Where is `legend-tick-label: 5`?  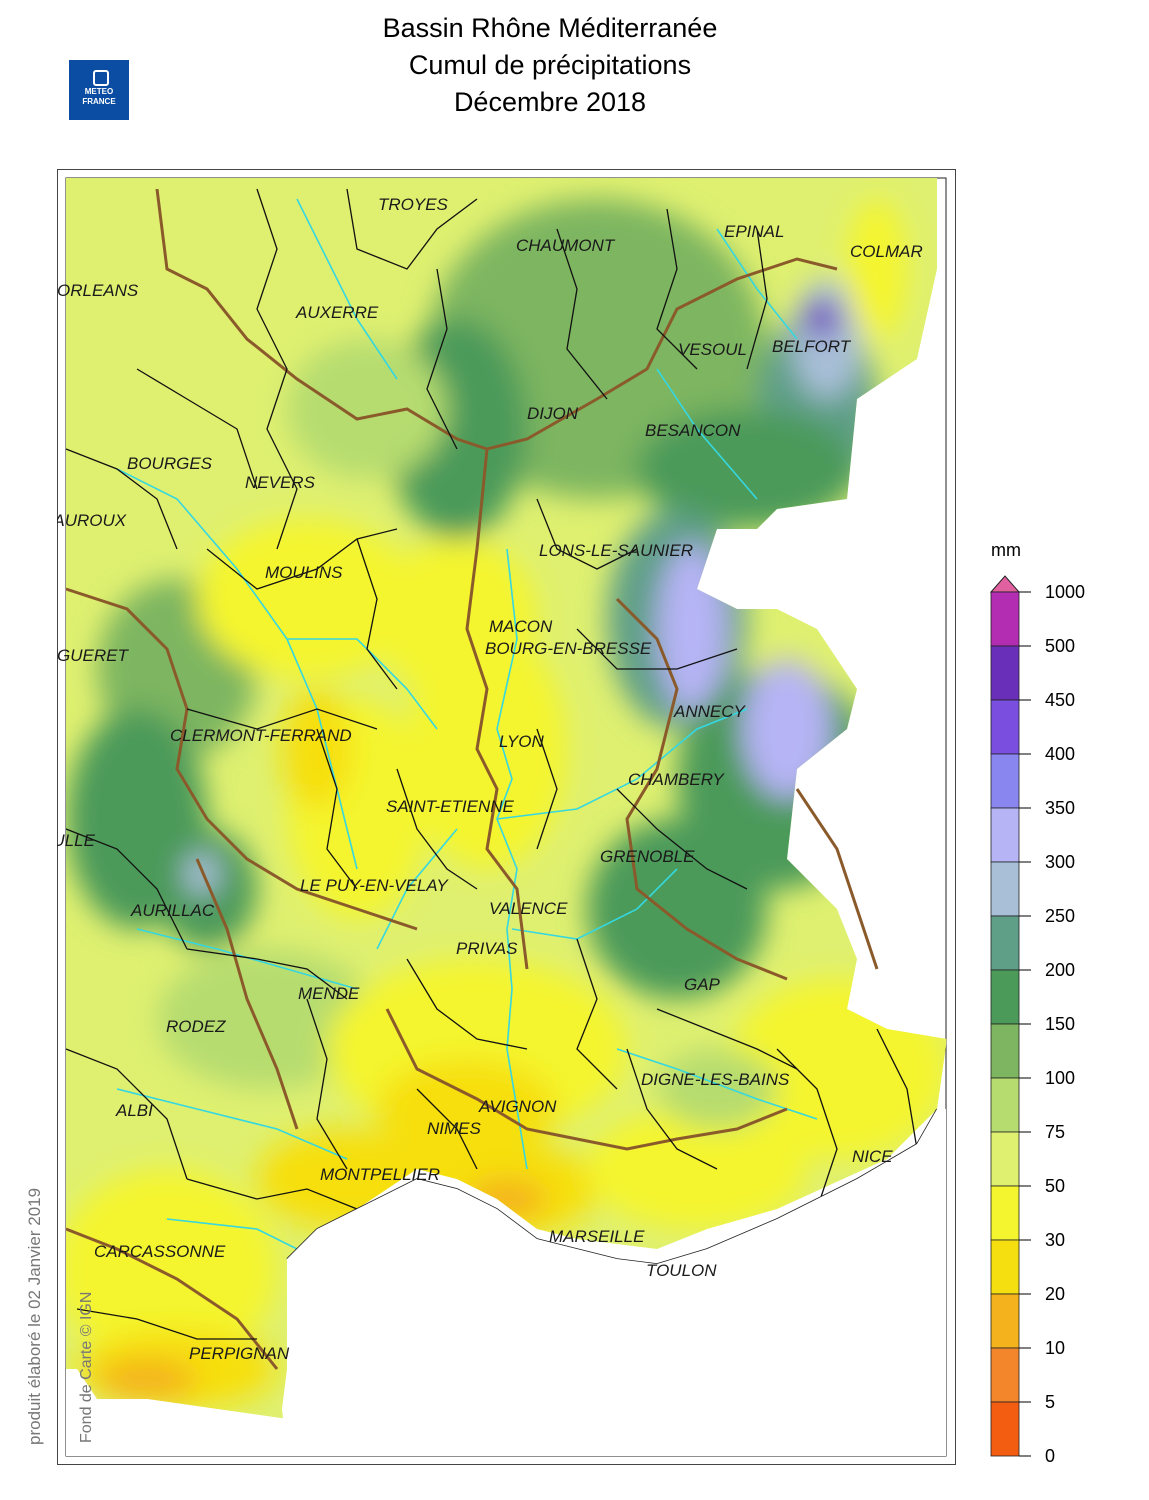
legend-tick-label: 5 is located at coordinates (1050, 1402).